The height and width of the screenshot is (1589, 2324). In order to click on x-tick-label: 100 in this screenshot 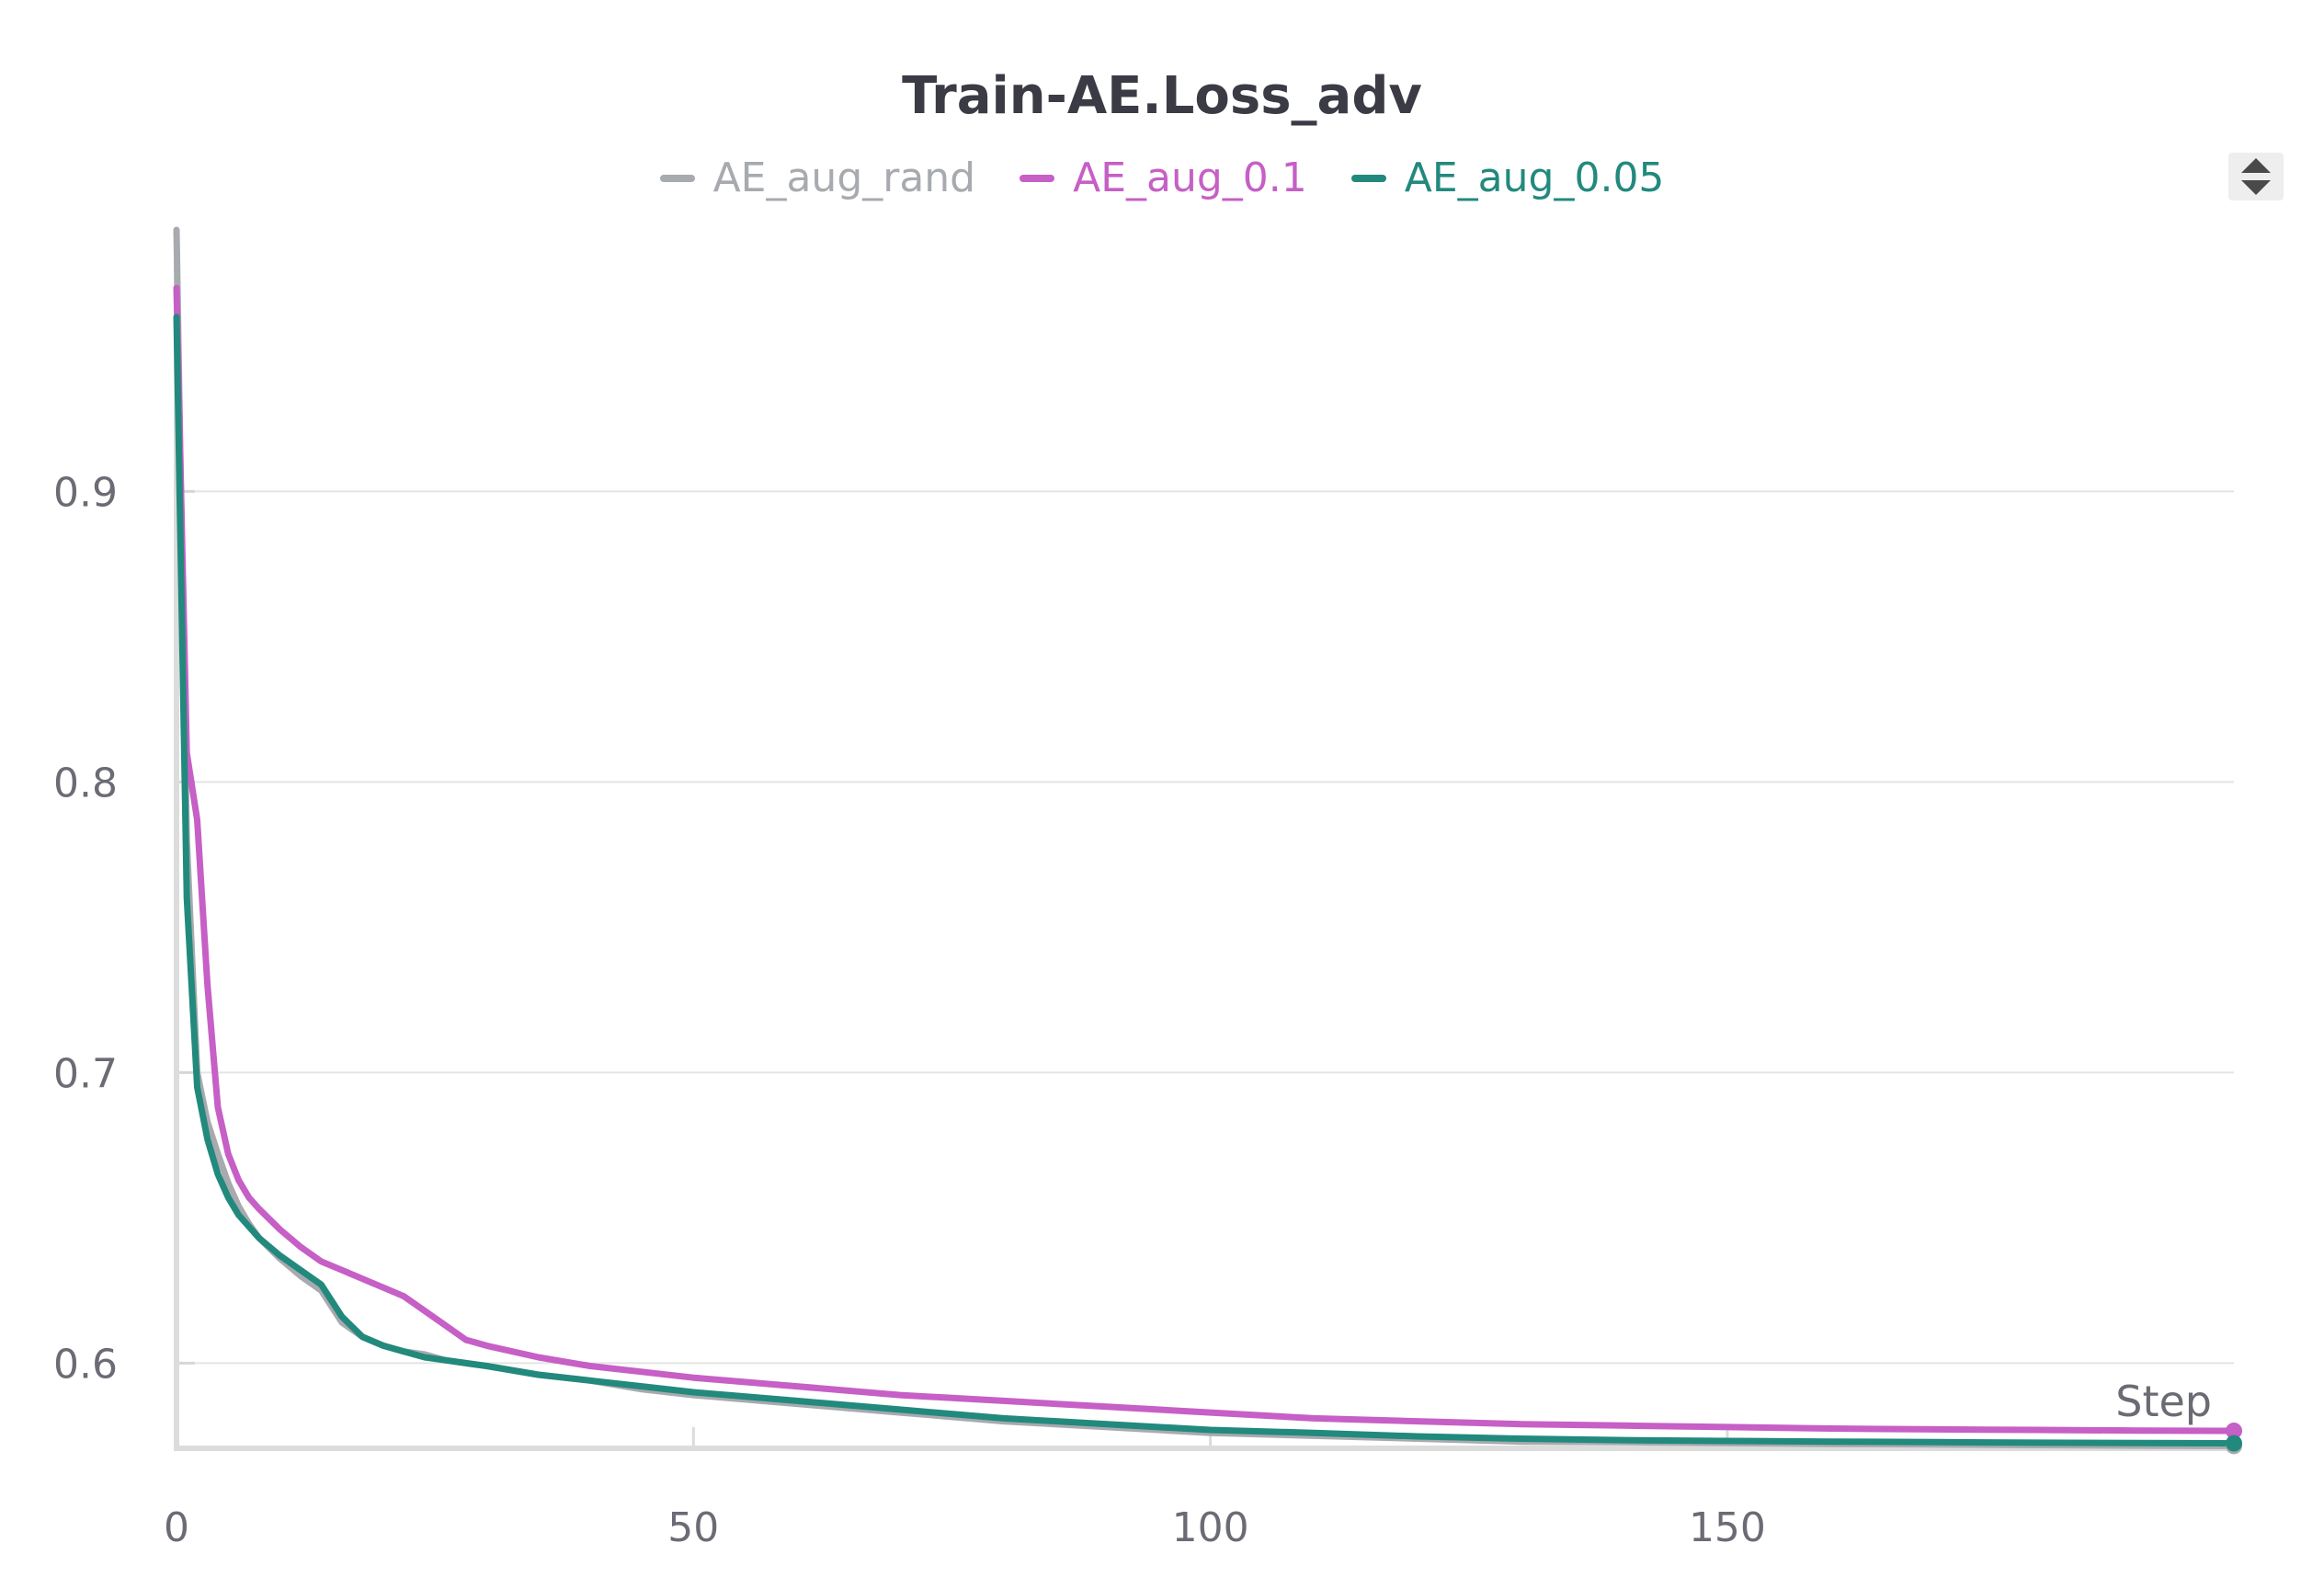, I will do `click(1210, 1528)`.